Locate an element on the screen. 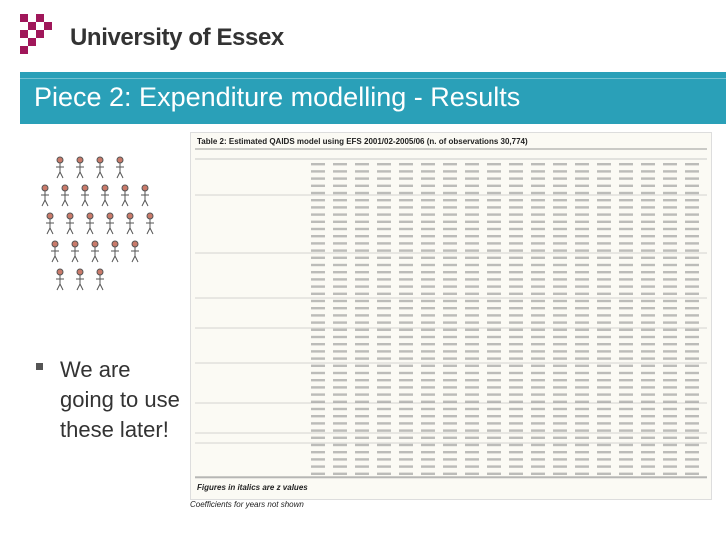 The width and height of the screenshot is (728, 546). university-name: University of Essex is located at coordinates (177, 37).